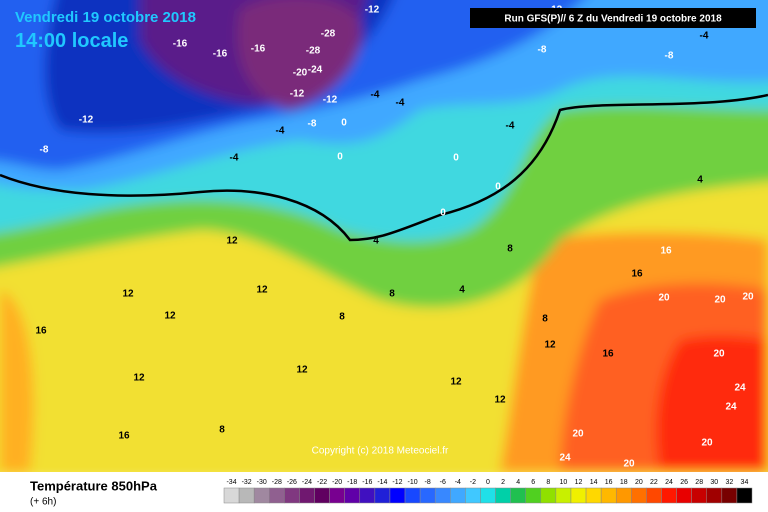 This screenshot has height=512, width=768. I want to click on scale-label: -12, so click(397, 482).